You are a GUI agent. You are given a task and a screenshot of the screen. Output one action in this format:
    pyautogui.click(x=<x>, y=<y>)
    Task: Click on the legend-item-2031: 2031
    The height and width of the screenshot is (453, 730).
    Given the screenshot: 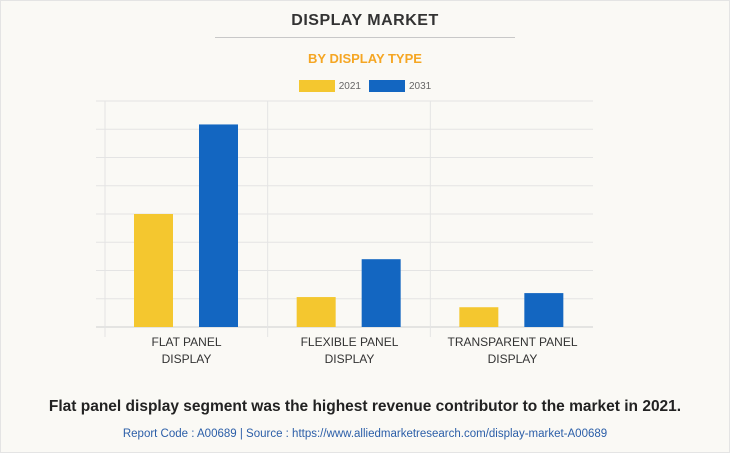 What is the action you would take?
    pyautogui.click(x=400, y=86)
    